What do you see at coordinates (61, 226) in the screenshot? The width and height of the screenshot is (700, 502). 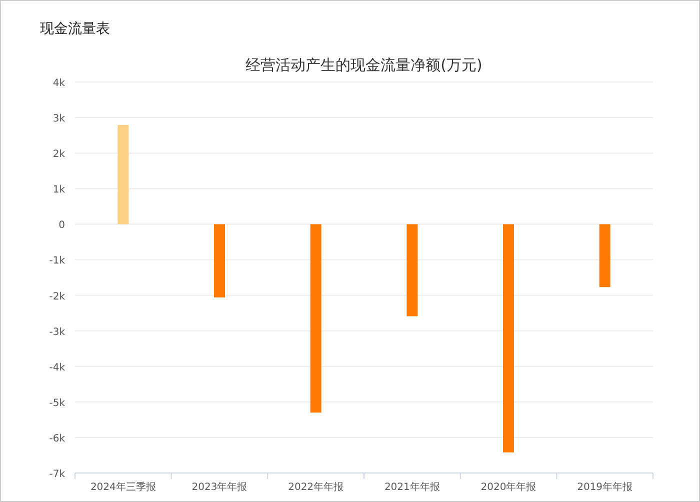 I see `y-tick-label: 0` at bounding box center [61, 226].